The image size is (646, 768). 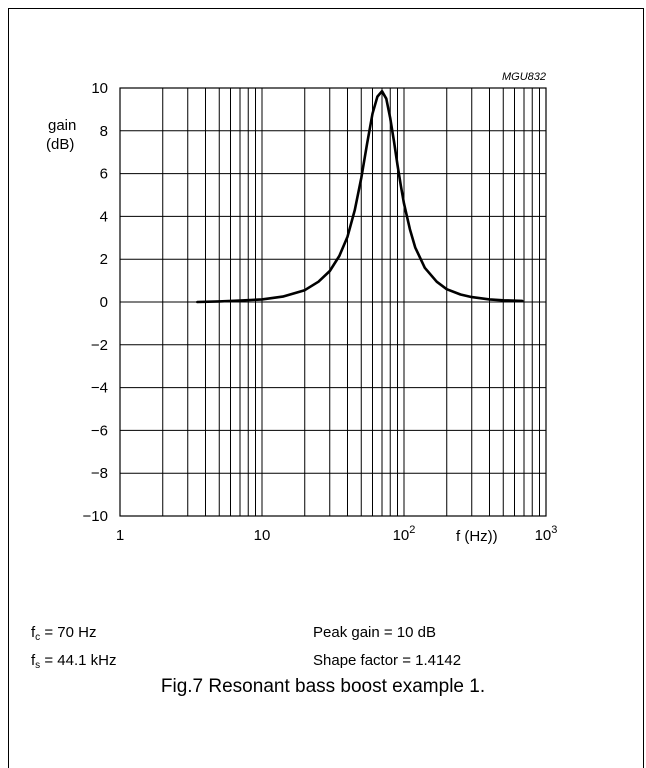 I want to click on y-tick-label: −6, so click(x=99, y=430).